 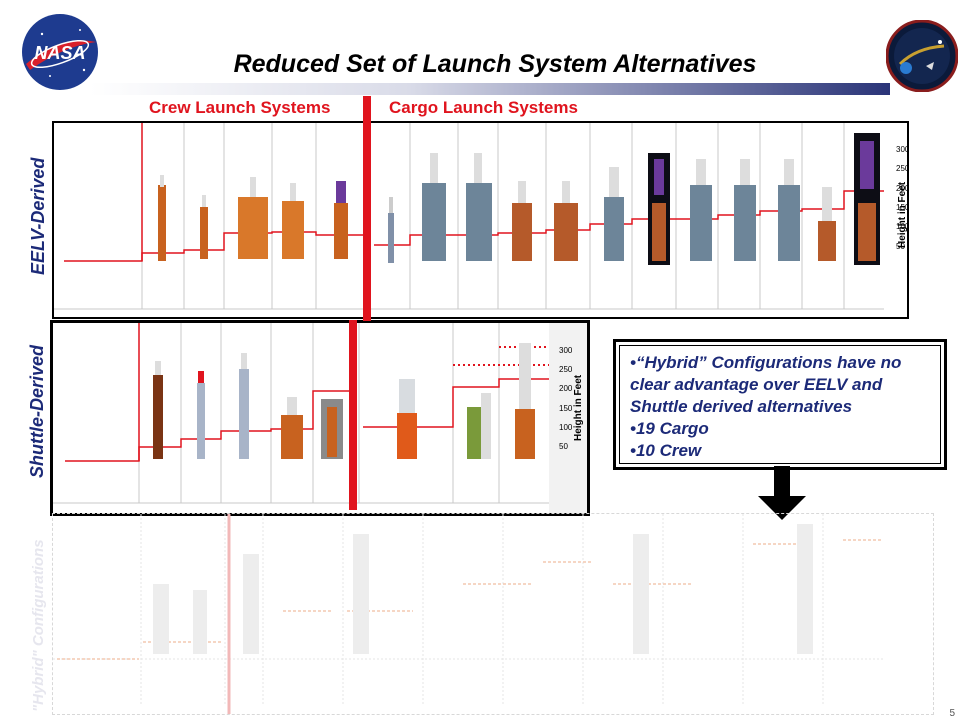 What do you see at coordinates (782, 493) in the screenshot?
I see `down-arrow-icon` at bounding box center [782, 493].